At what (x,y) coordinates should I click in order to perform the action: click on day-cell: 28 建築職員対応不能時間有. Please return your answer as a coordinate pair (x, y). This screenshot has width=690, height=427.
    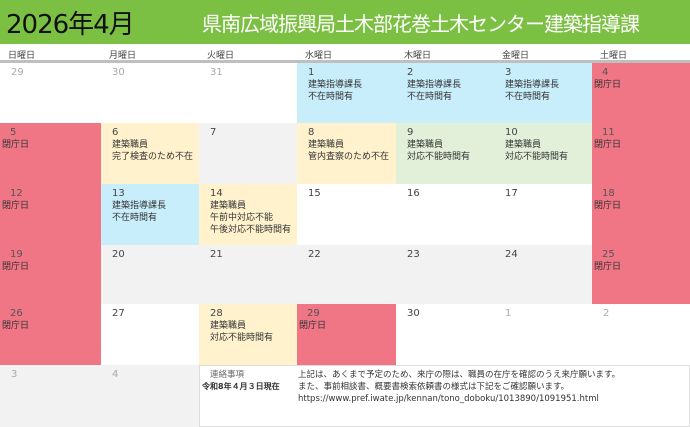
    Looking at the image, I should click on (248, 334).